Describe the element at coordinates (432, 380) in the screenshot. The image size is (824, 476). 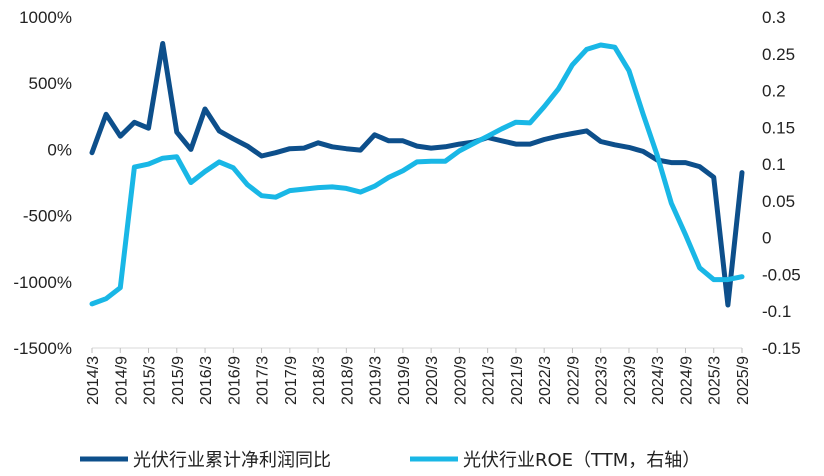
I see `x-tick-label: 2020/3` at that location.